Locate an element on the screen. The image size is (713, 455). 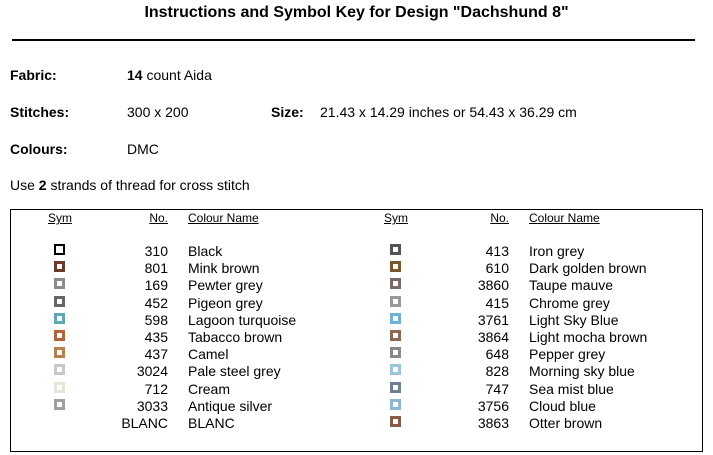
colour-name: Pepper grey is located at coordinates (567, 354).